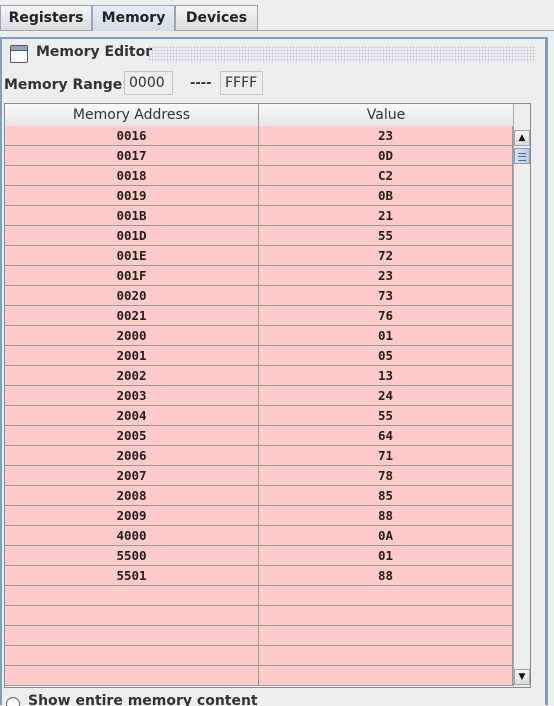  I want to click on address-cell: 001E, so click(132, 256).